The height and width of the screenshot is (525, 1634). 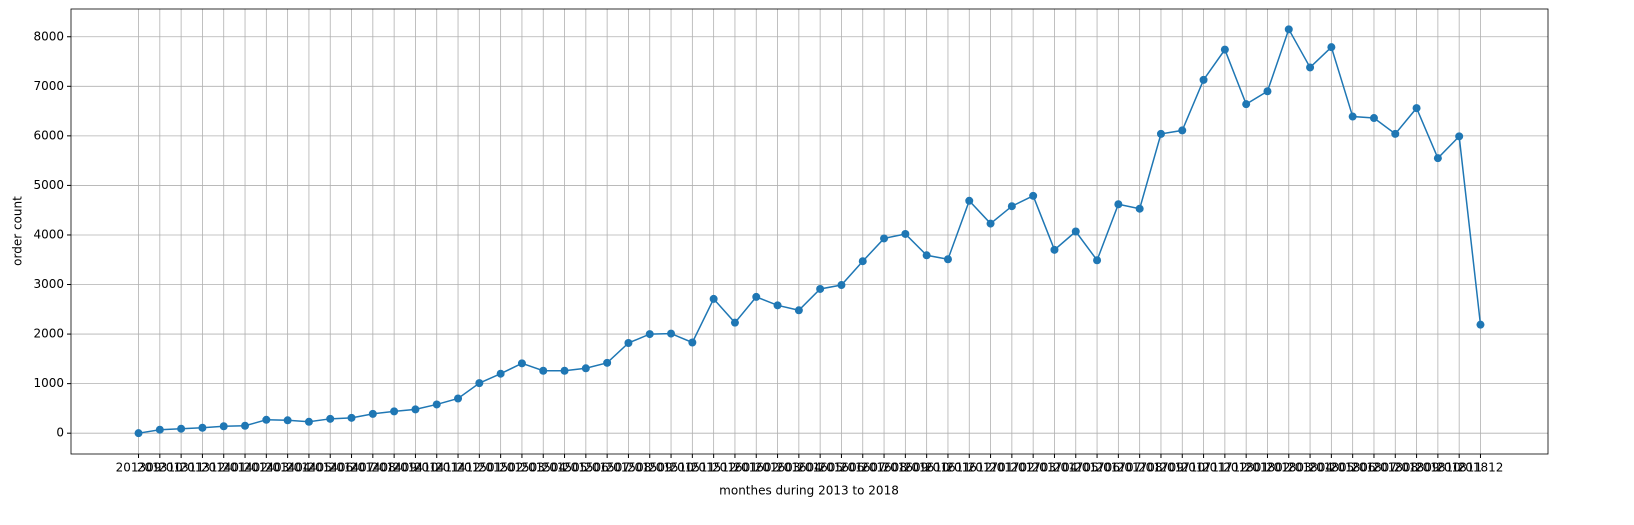 I want to click on x-tick-label: 201709, so click(x=1161, y=468).